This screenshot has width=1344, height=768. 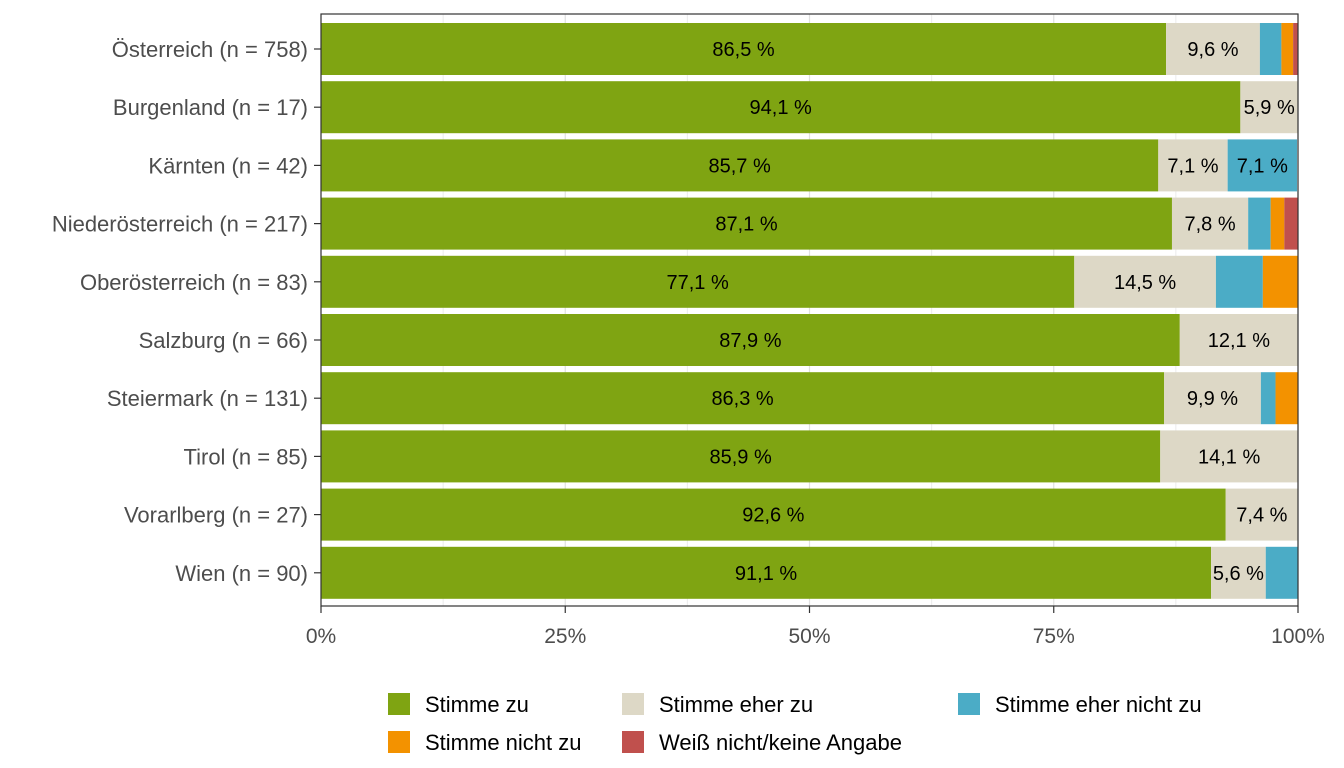 I want to click on data-label: 94,1 %, so click(x=781, y=108).